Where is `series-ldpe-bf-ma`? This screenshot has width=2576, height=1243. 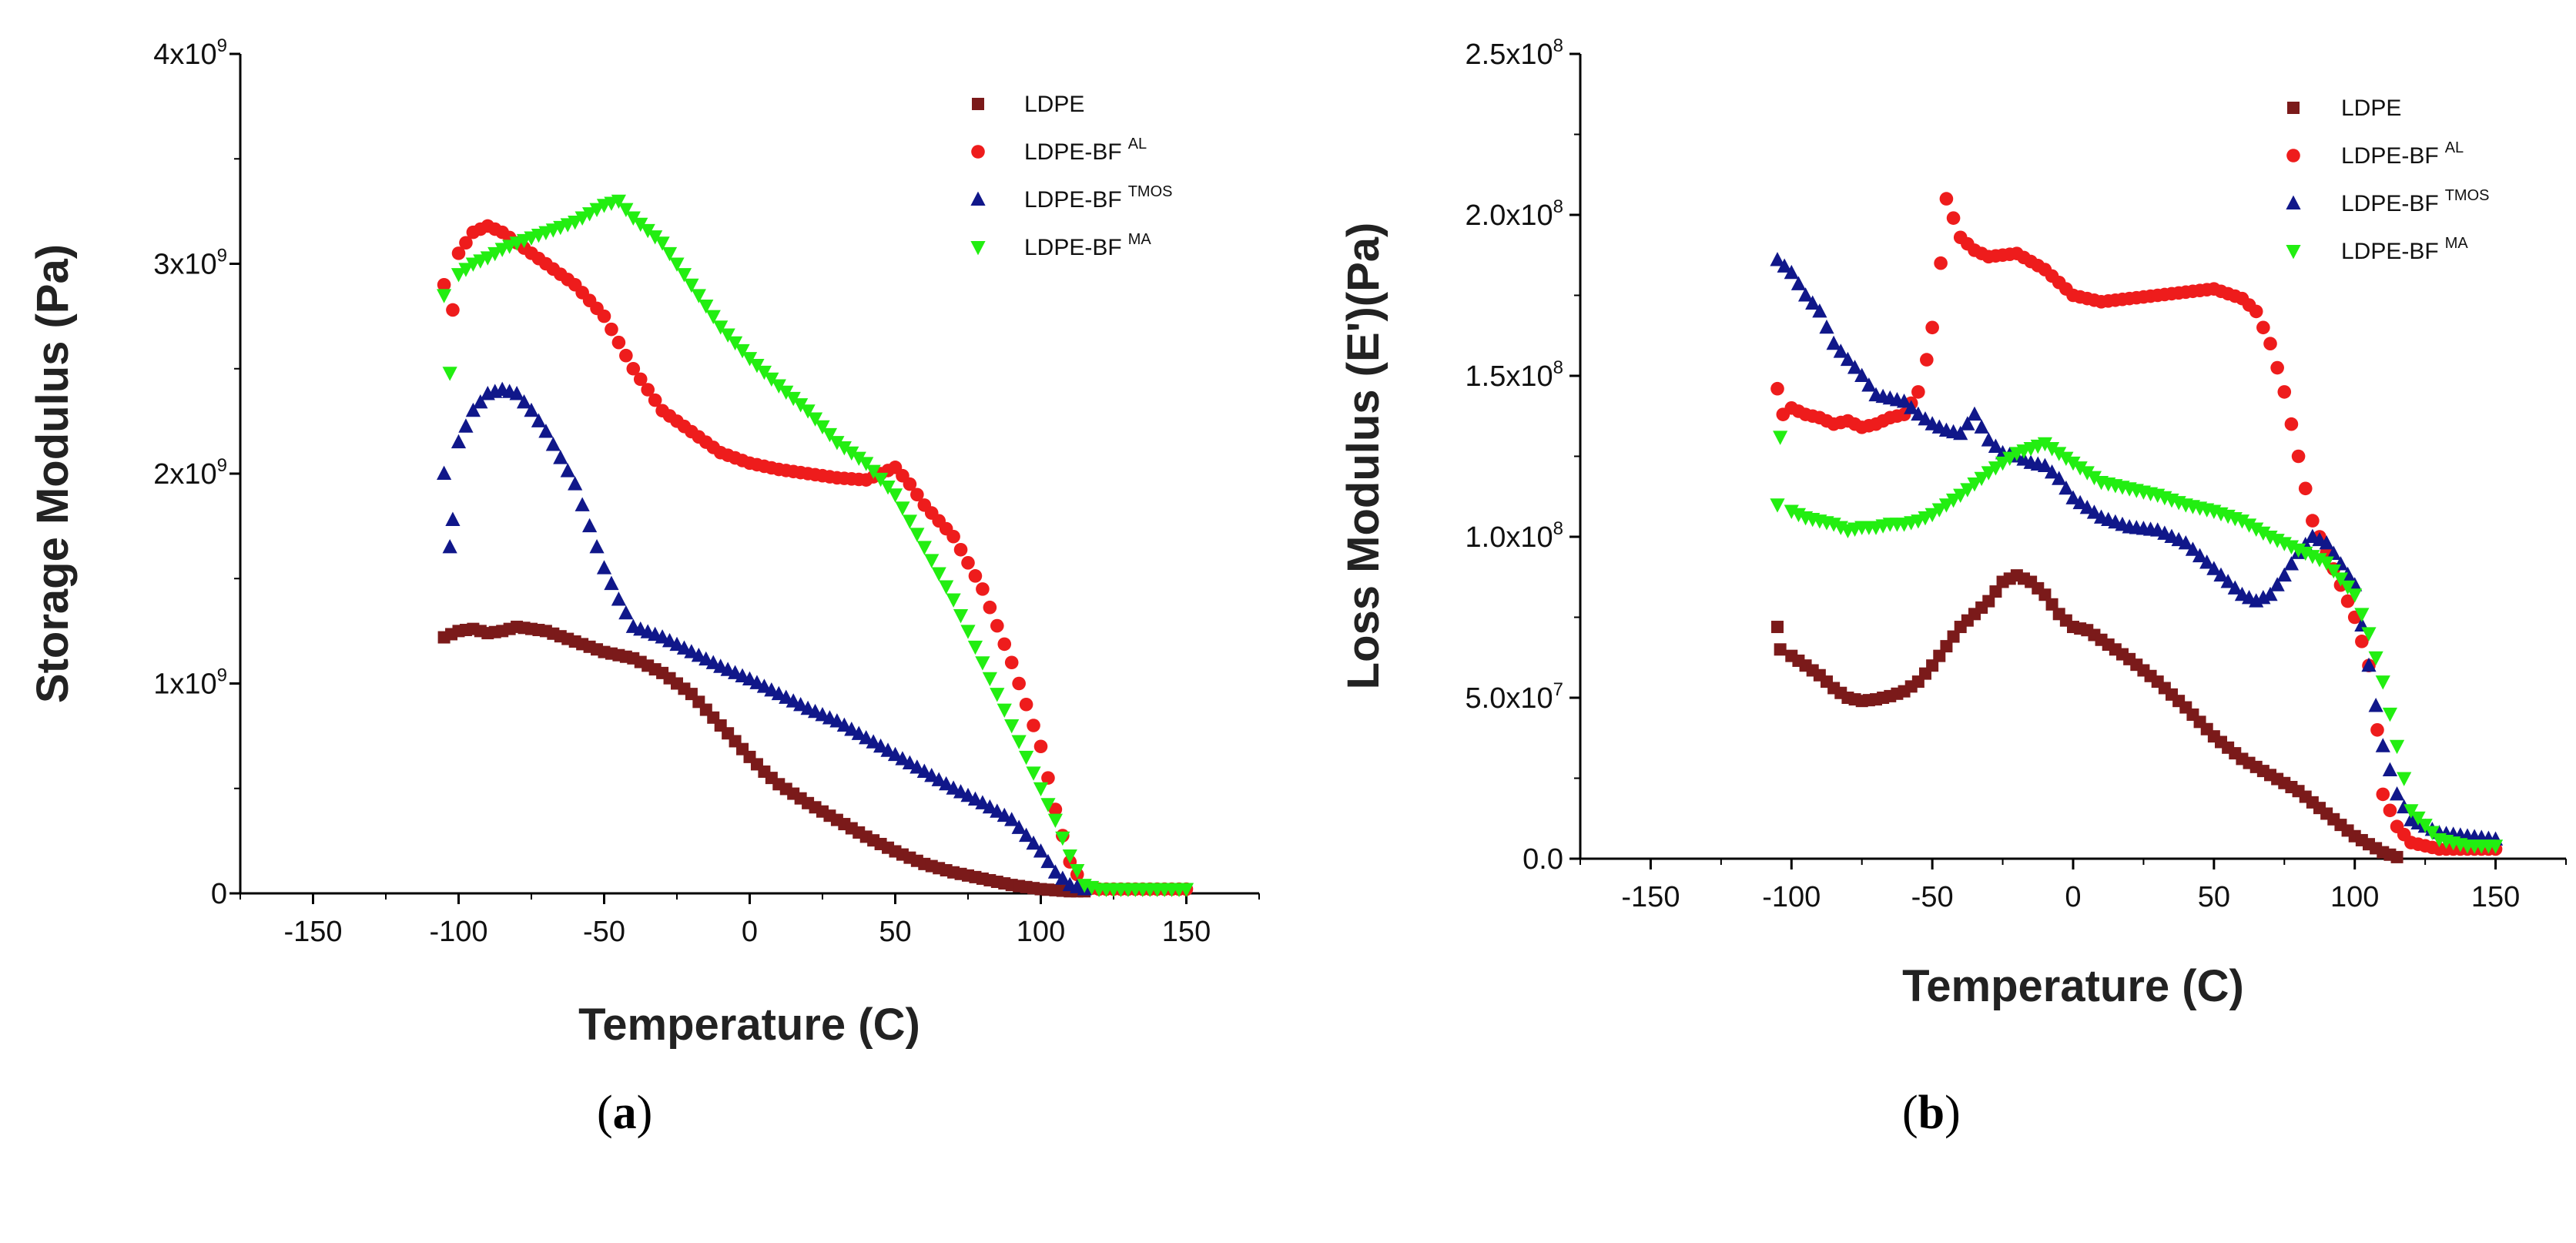
series-ldpe-bf-ma is located at coordinates (2137, 642).